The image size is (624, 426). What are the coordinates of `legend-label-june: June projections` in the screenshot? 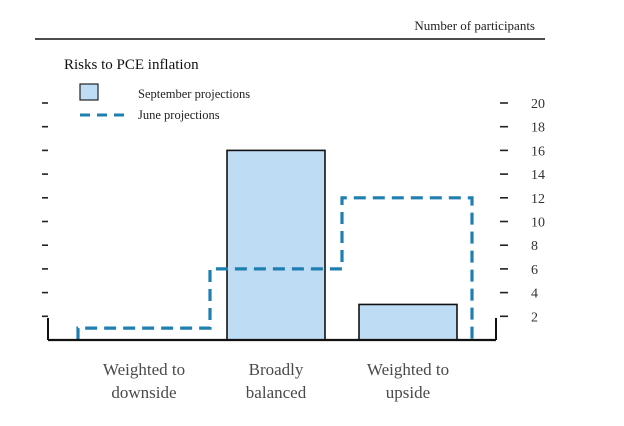 It's located at (179, 115).